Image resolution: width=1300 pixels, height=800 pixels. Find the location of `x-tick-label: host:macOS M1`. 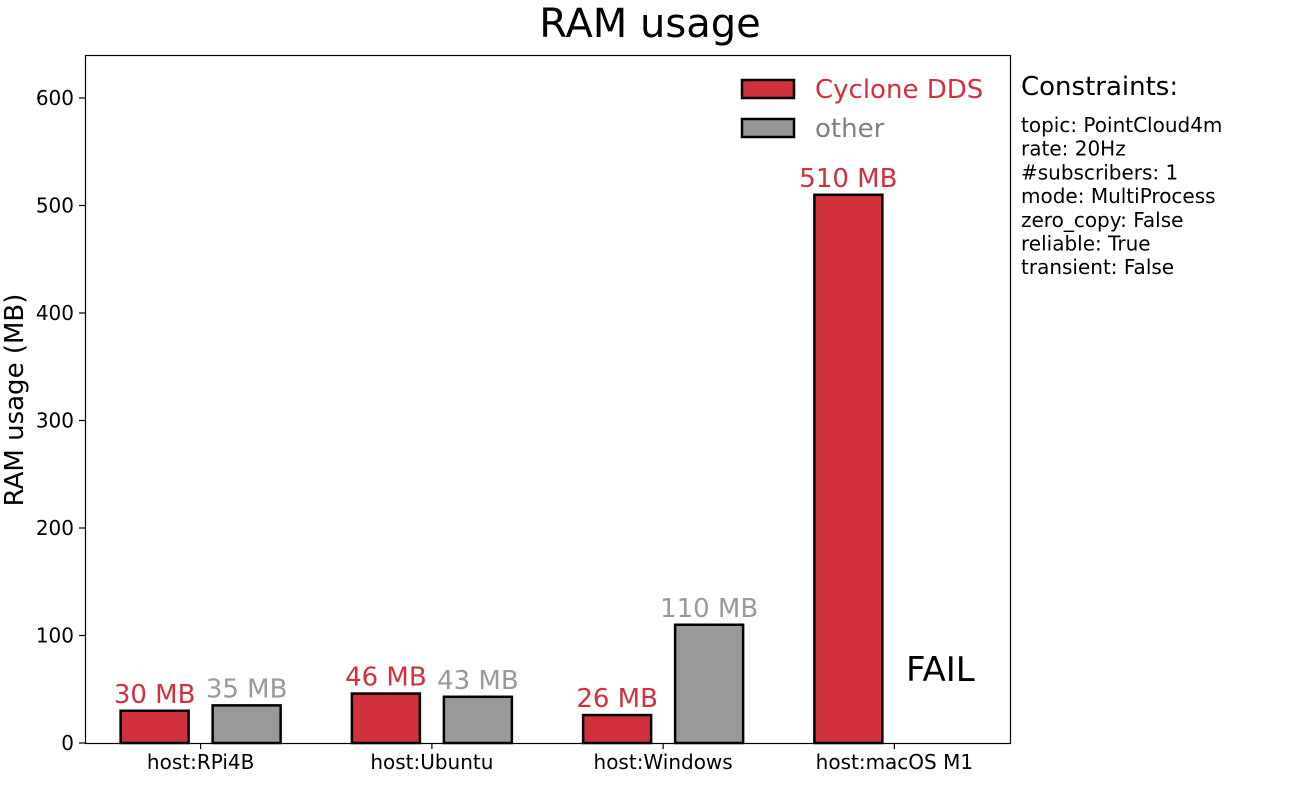

x-tick-label: host:macOS M1 is located at coordinates (894, 762).